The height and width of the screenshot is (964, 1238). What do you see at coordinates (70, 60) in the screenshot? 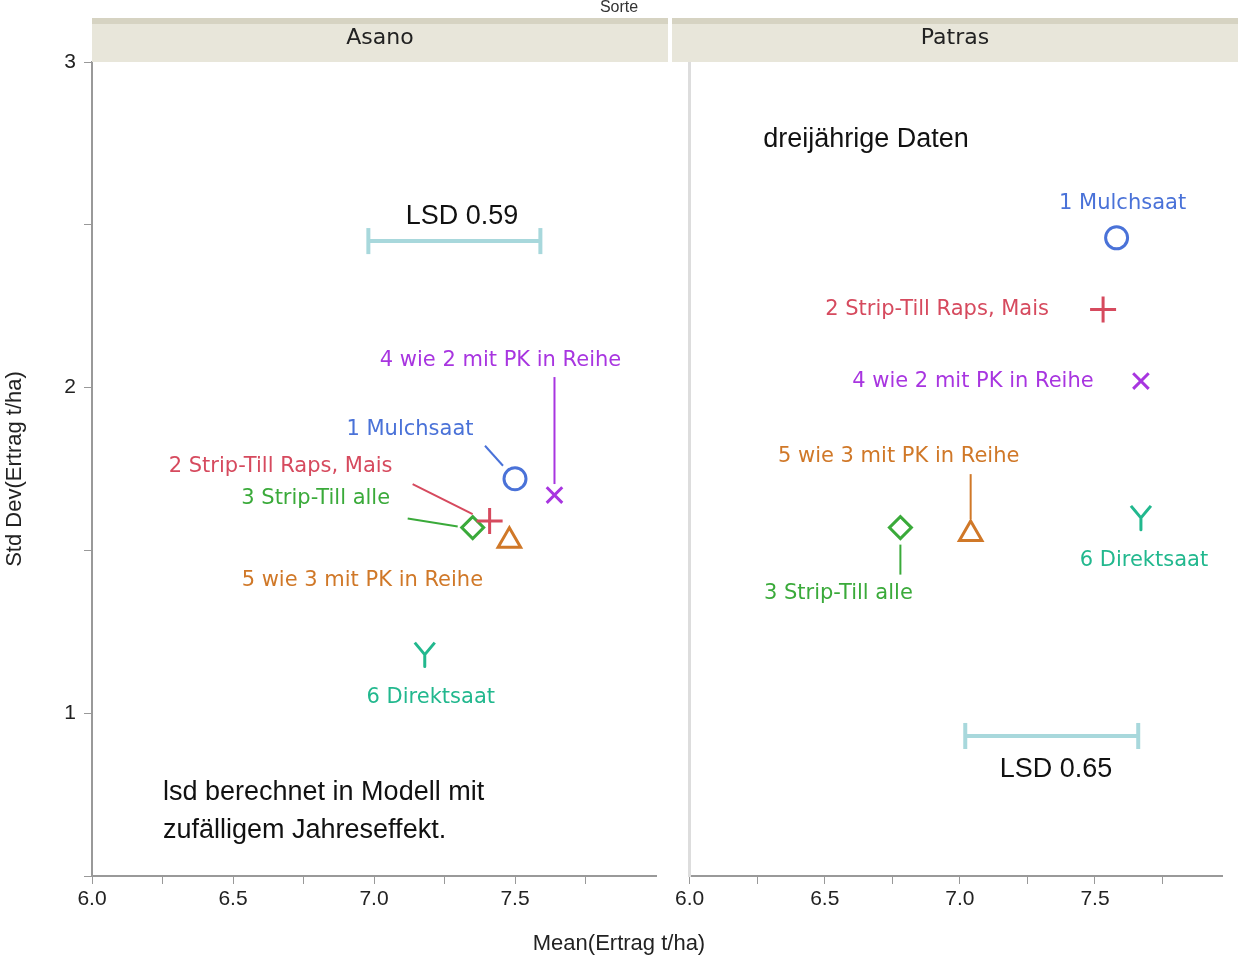
I see `y-tick-label: 3` at bounding box center [70, 60].